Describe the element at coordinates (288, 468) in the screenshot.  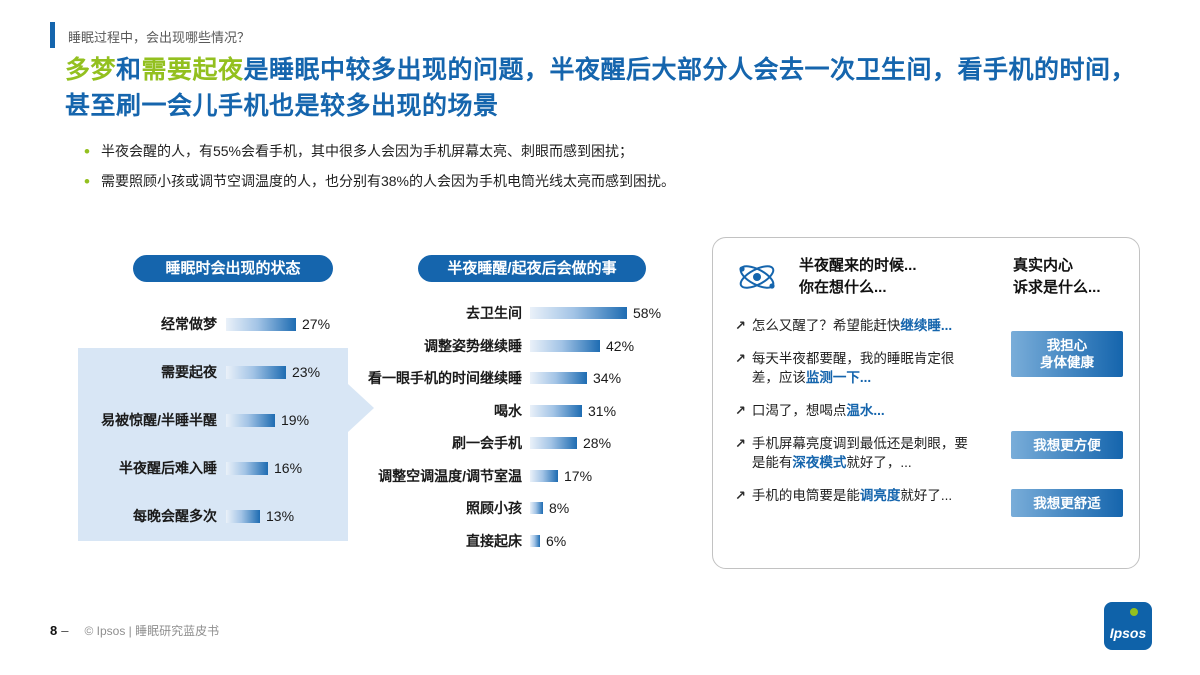
I see `bar-value-label: 16%` at that location.